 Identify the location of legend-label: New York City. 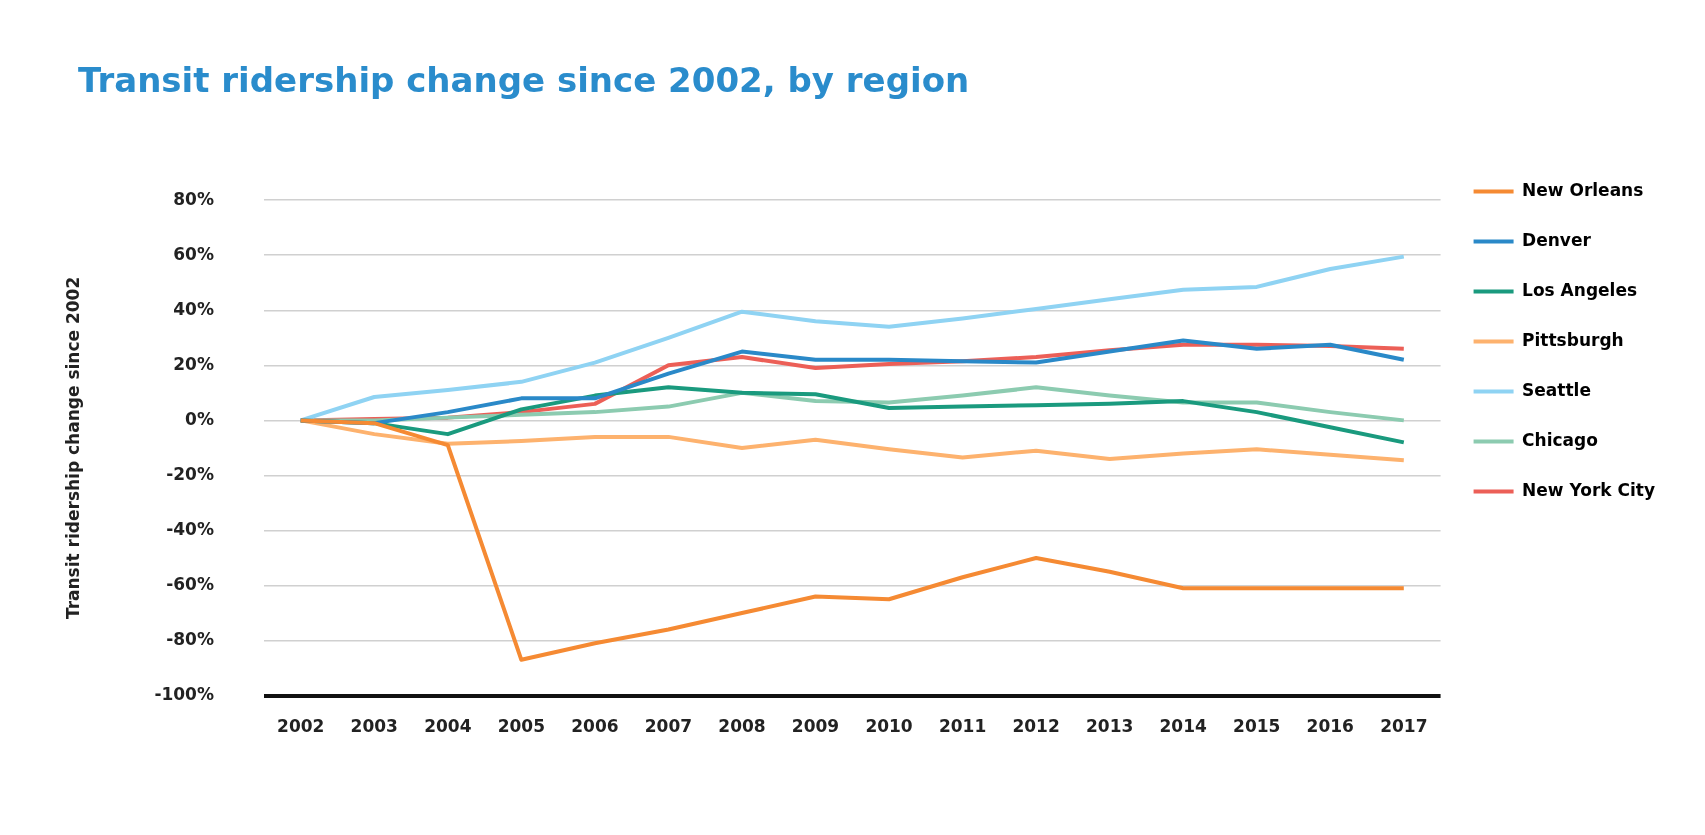
(1589, 489).